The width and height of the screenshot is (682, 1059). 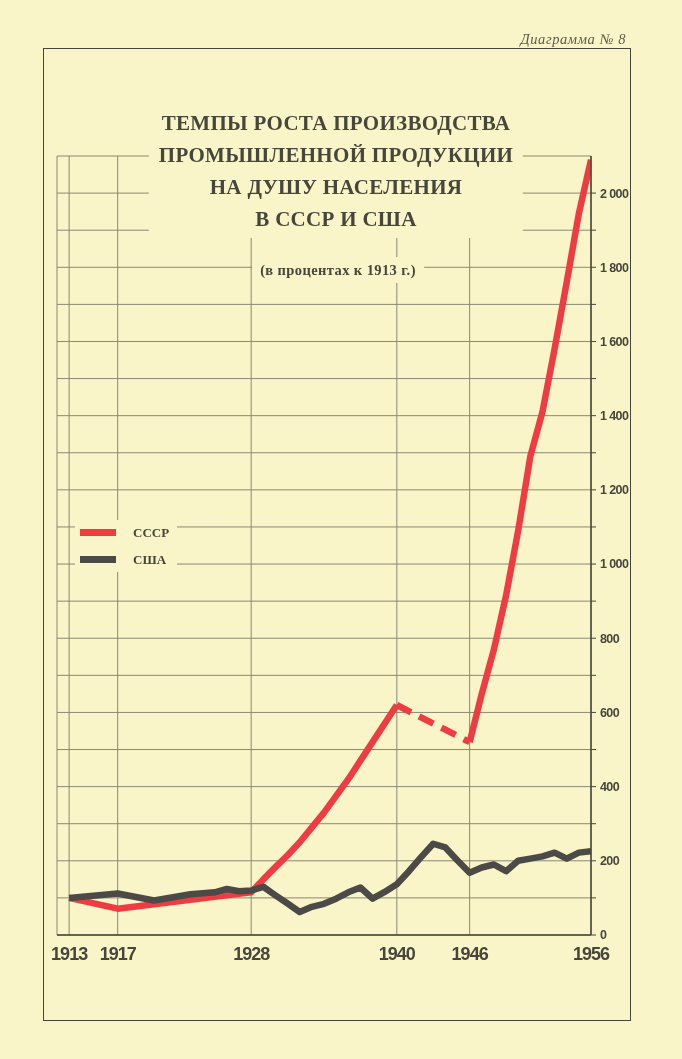 I want to click on legend-label: США, so click(x=150, y=559).